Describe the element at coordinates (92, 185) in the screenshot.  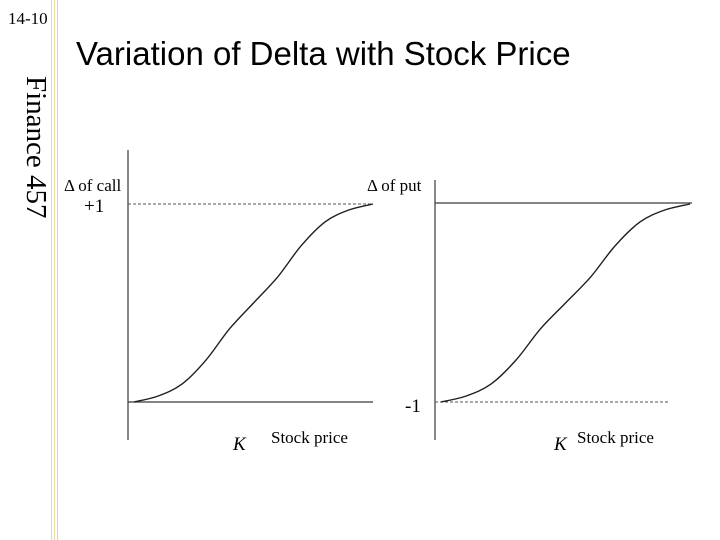
I see `call-y-axis-label: Δ of call` at that location.